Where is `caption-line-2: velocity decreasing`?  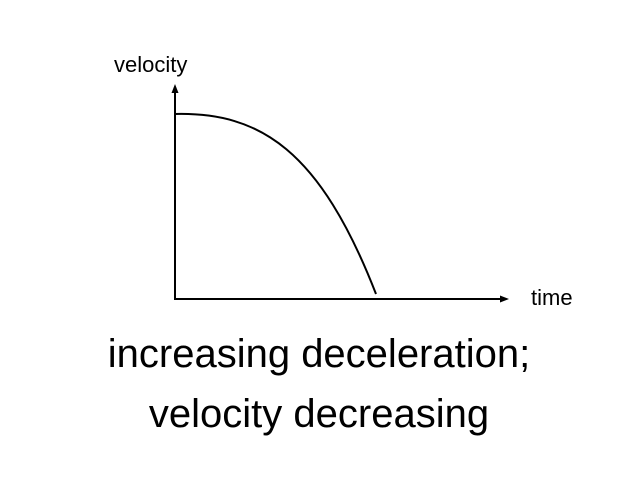
caption-line-2: velocity decreasing is located at coordinates (319, 414).